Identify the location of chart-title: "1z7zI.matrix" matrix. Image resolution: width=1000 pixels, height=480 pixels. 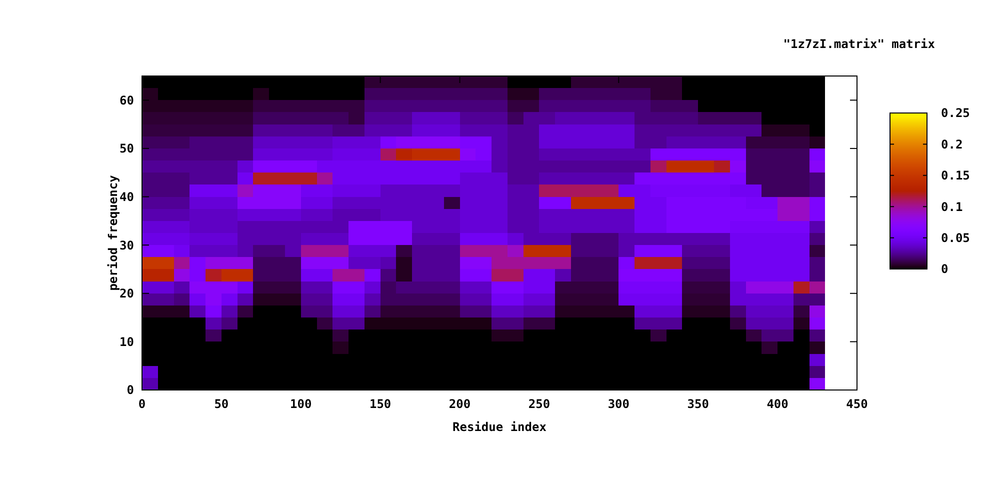
(859, 44).